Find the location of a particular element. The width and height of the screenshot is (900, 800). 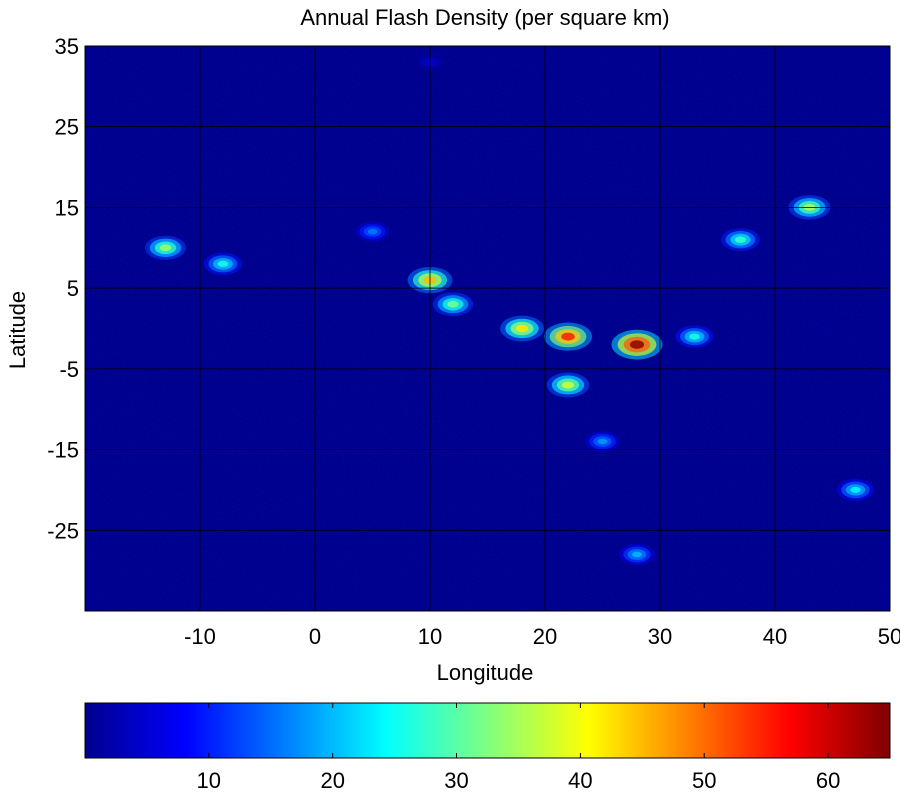

x-tick-label: 10 is located at coordinates (430, 636).